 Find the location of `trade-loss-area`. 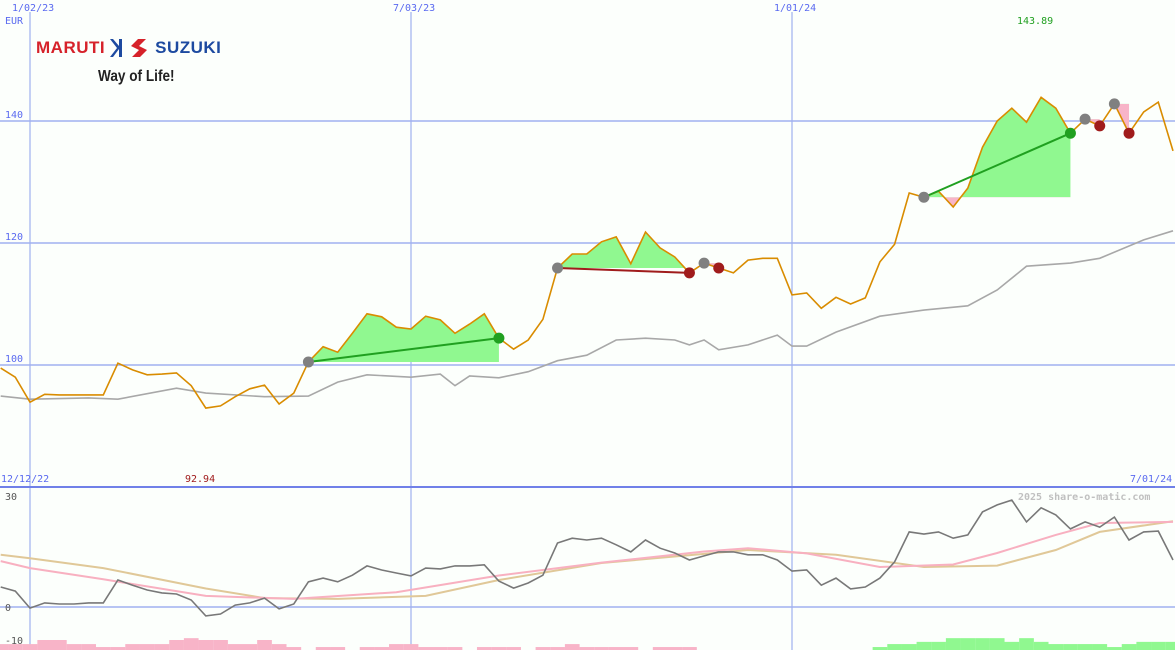

trade-loss-area is located at coordinates (997, 202).